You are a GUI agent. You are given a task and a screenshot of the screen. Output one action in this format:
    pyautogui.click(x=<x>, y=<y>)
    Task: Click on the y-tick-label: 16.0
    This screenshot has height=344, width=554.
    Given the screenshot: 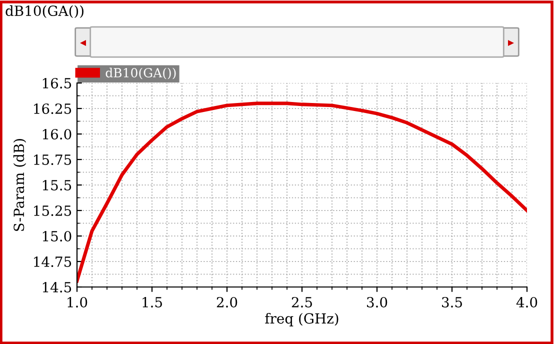 What is the action you would take?
    pyautogui.click(x=57, y=134)
    